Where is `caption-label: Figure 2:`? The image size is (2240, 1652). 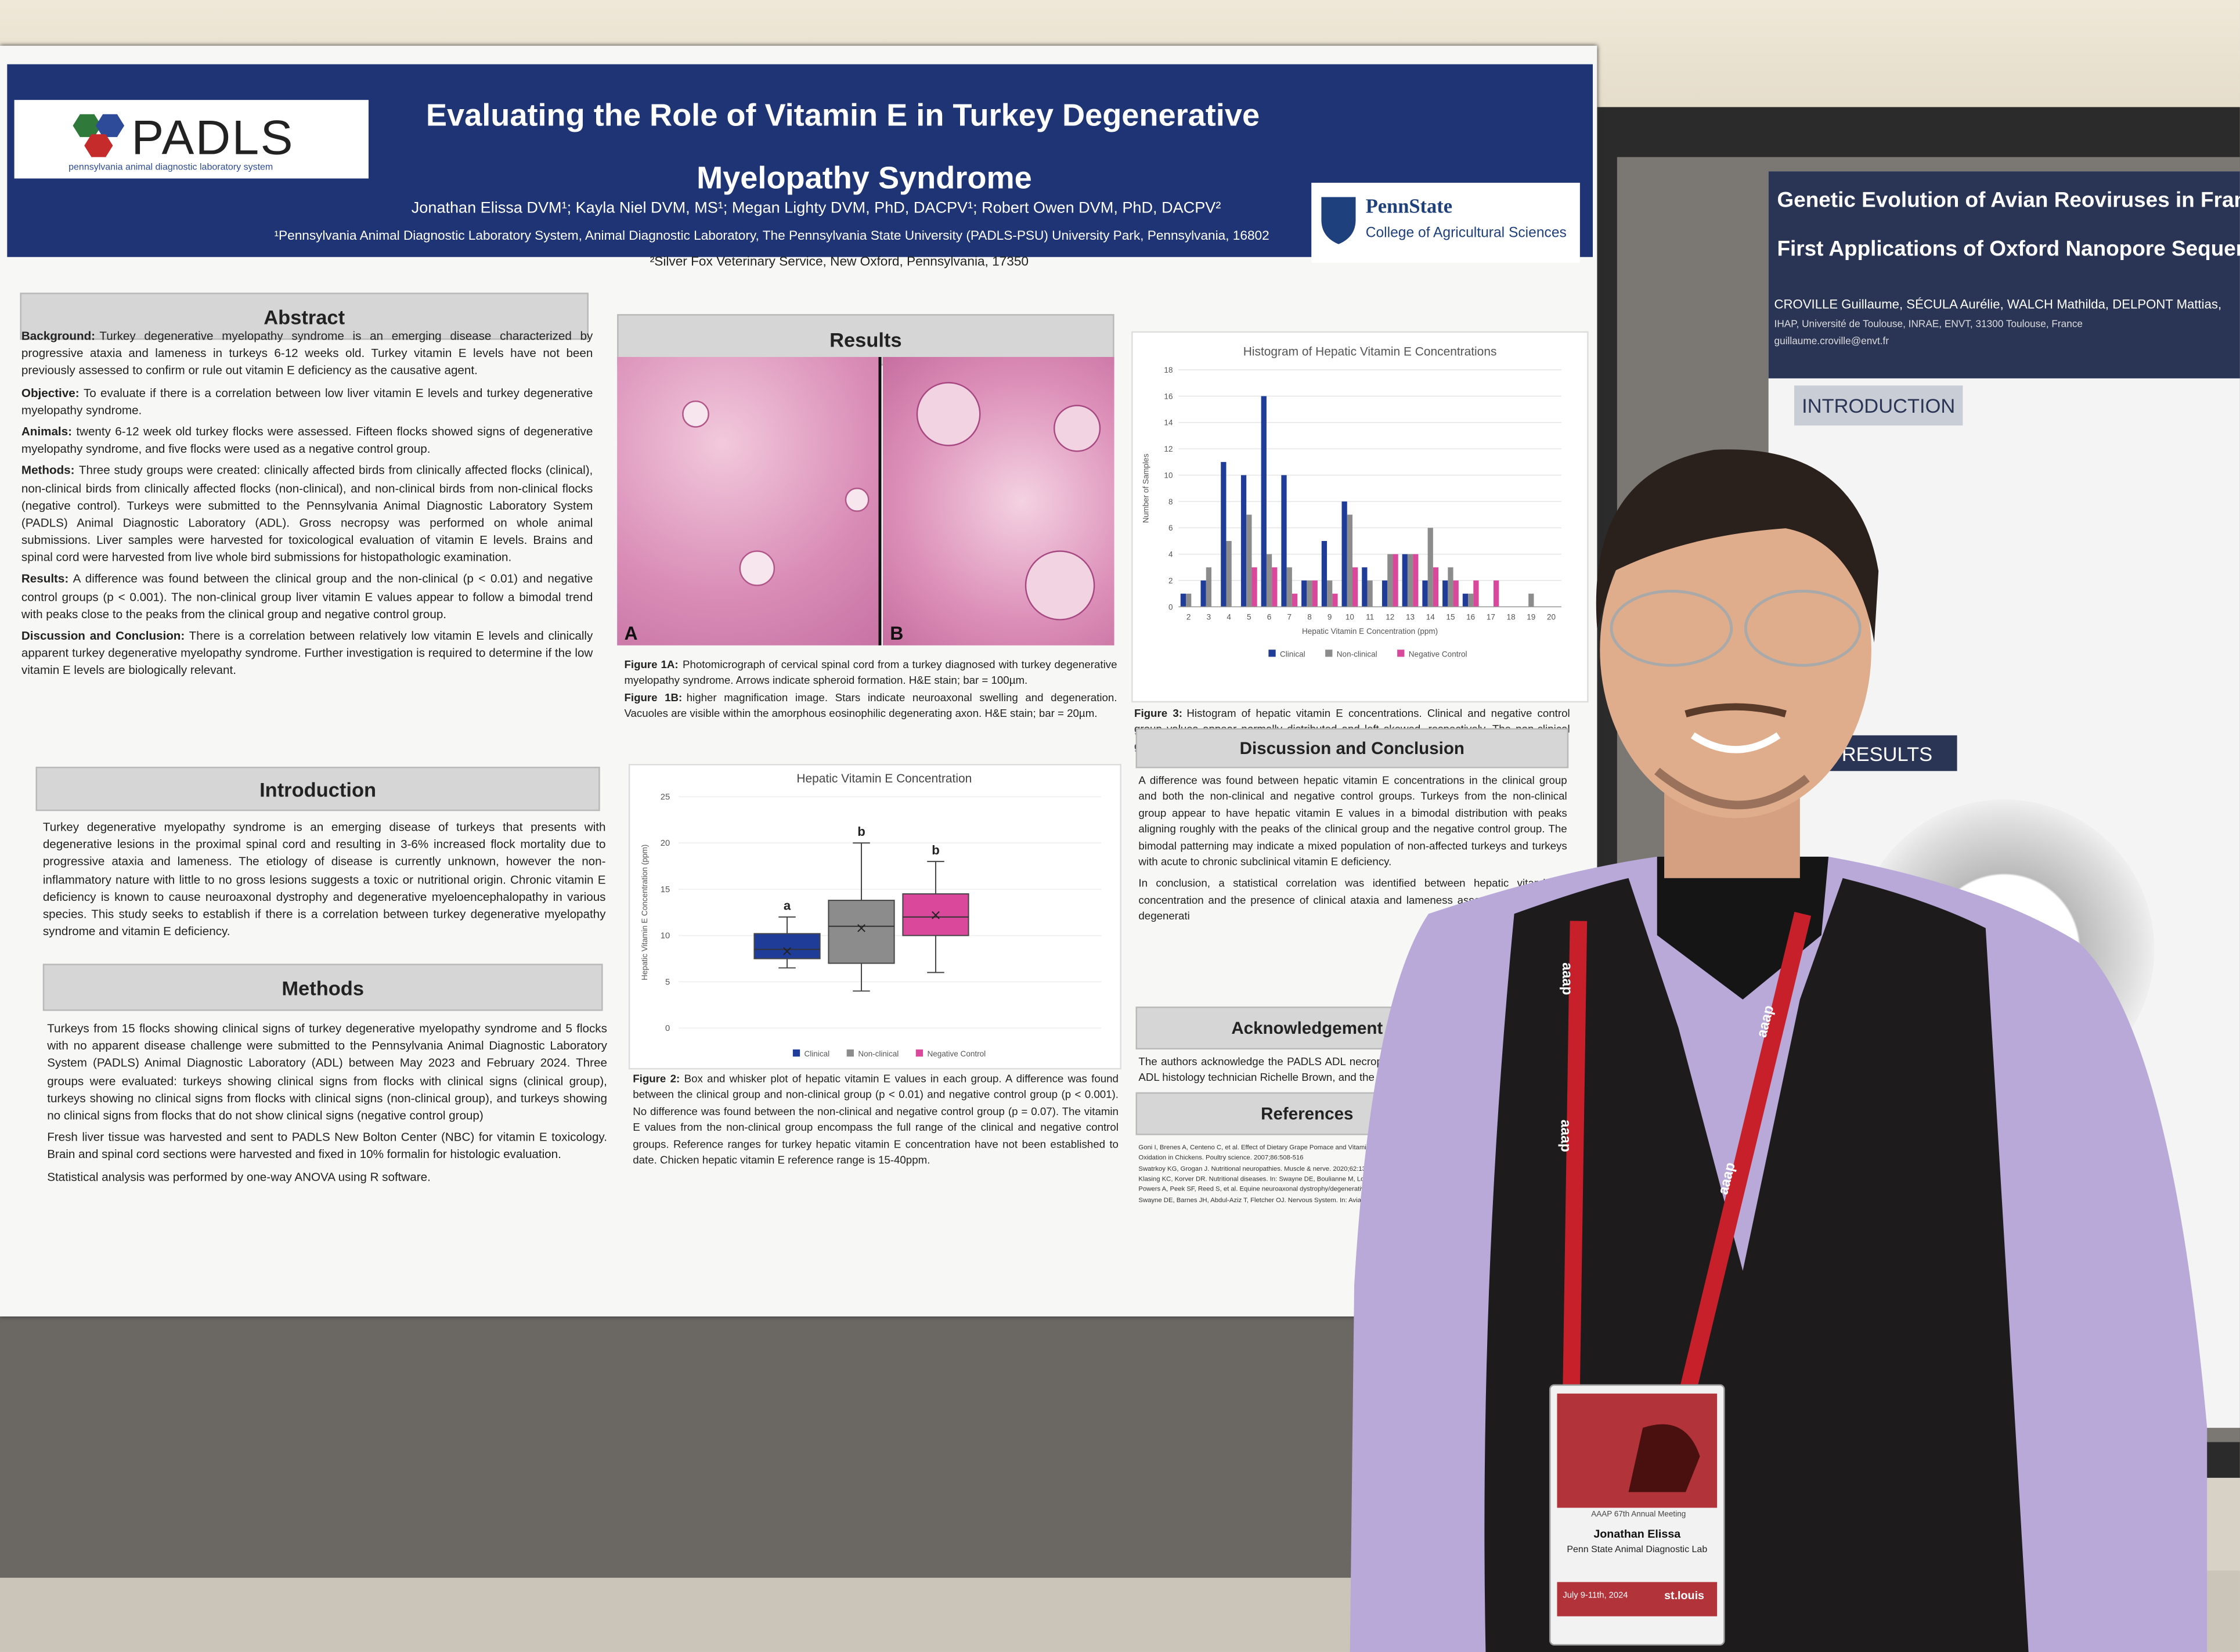 caption-label: Figure 2: is located at coordinates (656, 1078).